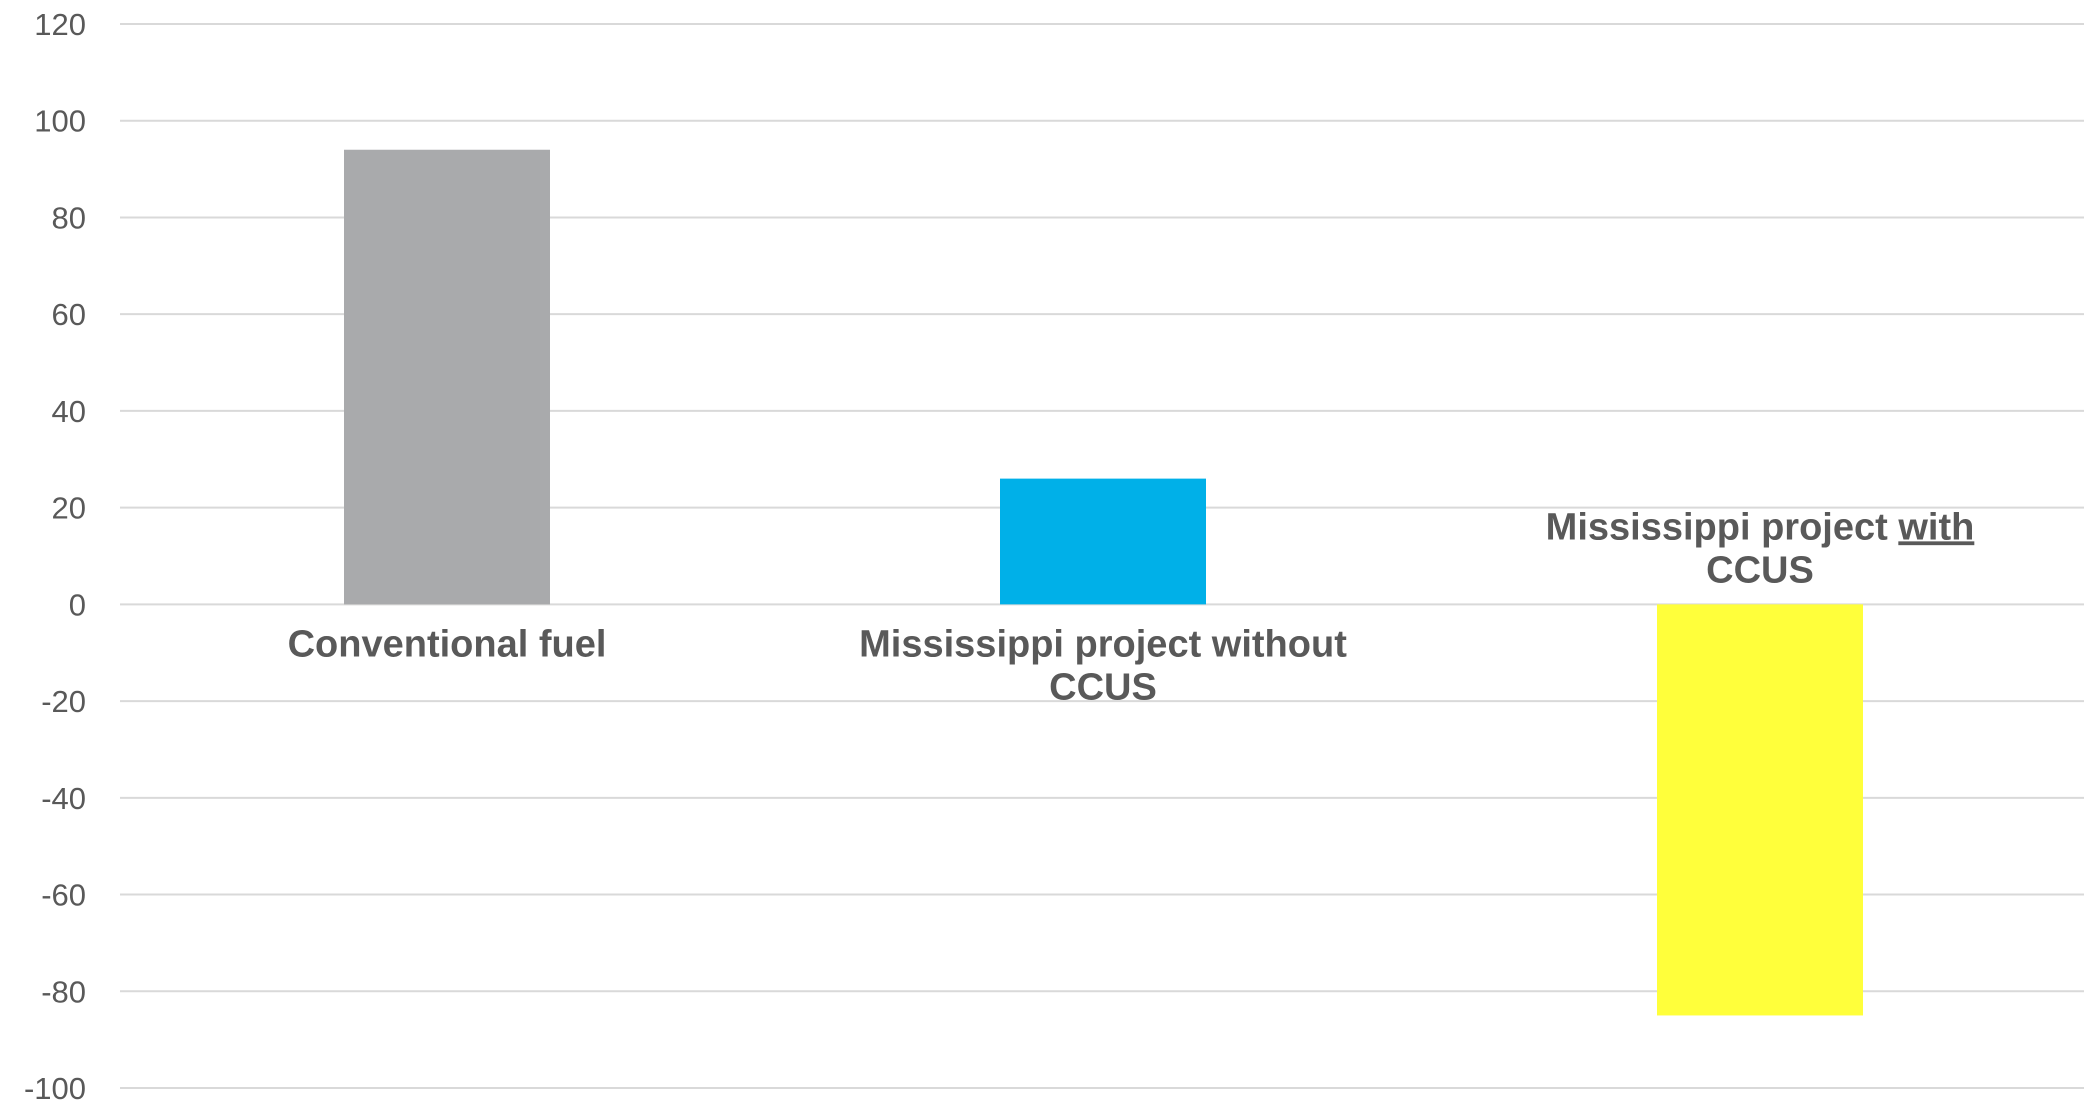 This screenshot has height=1103, width=2084. I want to click on category-label-line: Mississippi project without, so click(1103, 644).